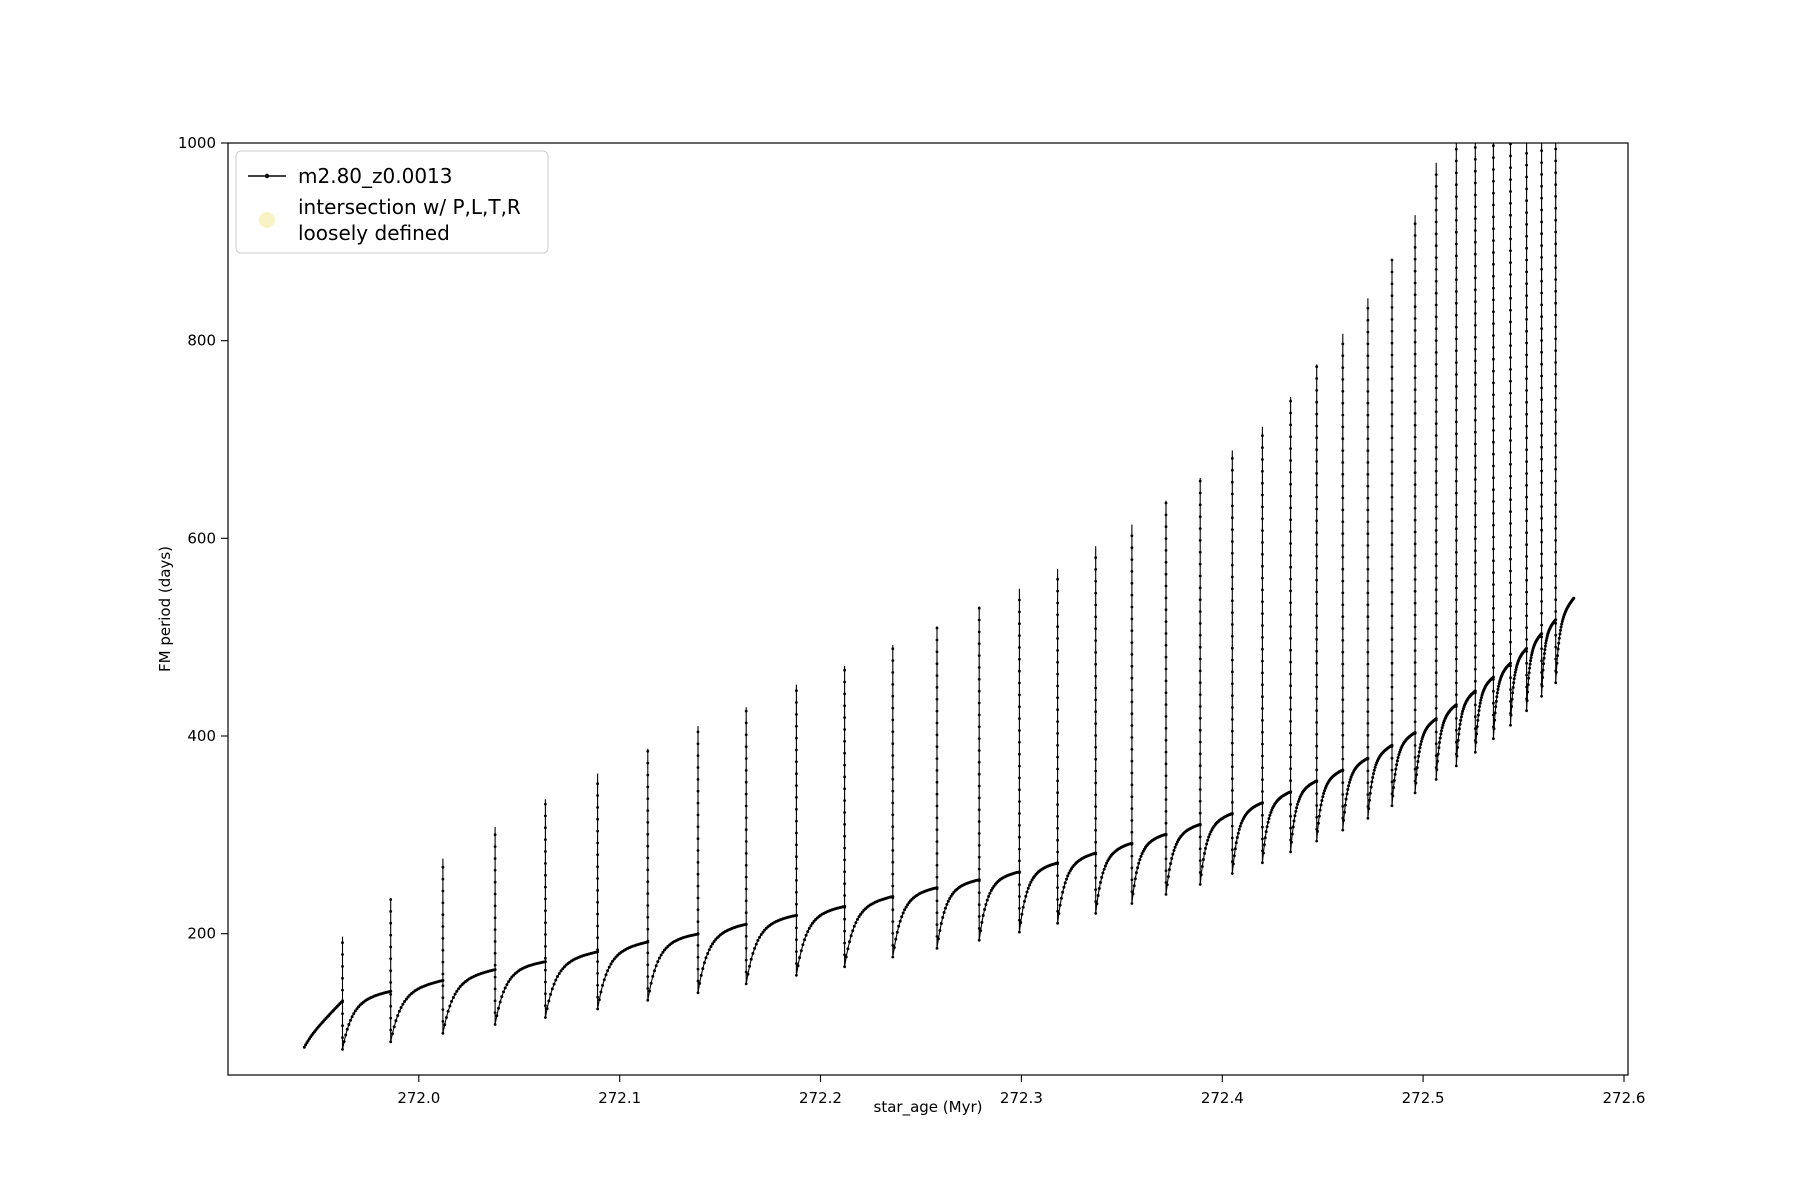 The height and width of the screenshot is (1200, 1800). Describe the element at coordinates (418, 1098) in the screenshot. I see `x-tick-label: 272.0` at that location.